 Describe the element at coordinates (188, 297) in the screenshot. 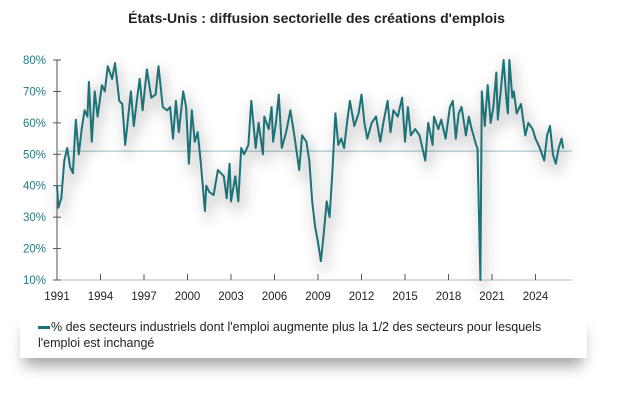

I see `x-tick-label: 2000` at that location.